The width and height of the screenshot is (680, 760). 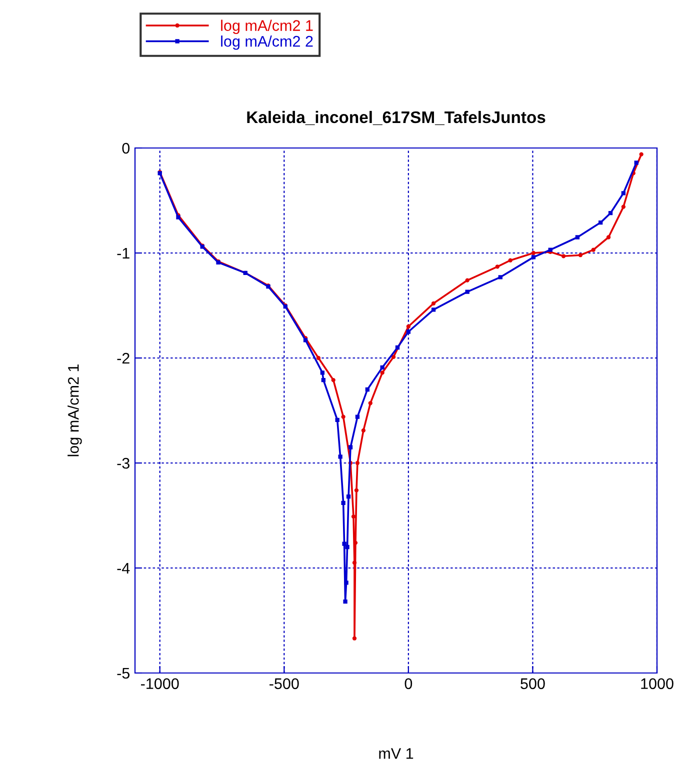 What do you see at coordinates (123, 568) in the screenshot?
I see `y-tick-label: -4` at bounding box center [123, 568].